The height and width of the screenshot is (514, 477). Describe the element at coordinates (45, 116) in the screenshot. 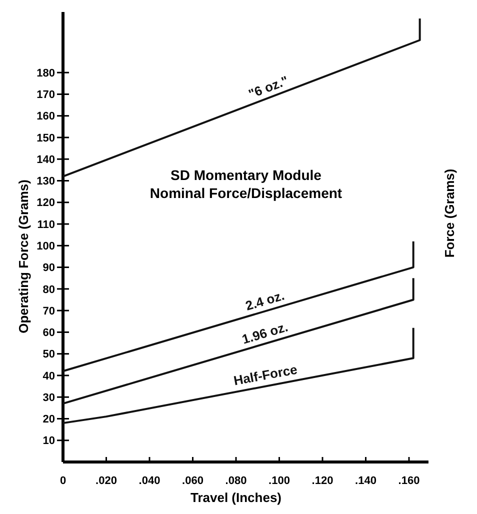

I see `y-tick-label: 160` at that location.